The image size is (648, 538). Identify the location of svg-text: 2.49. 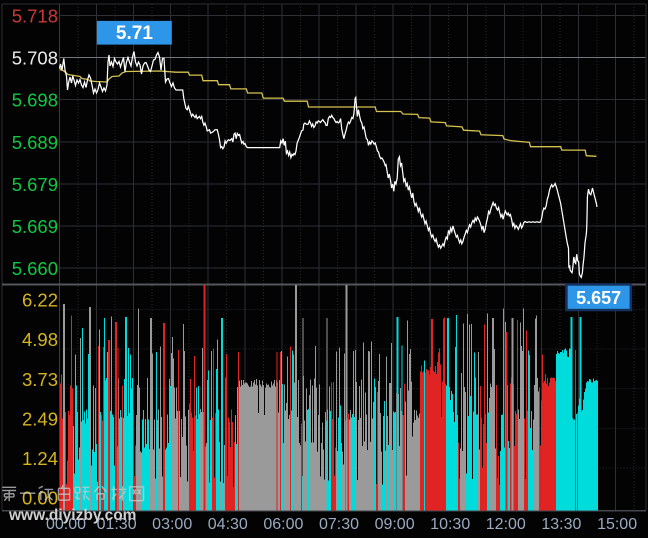
(40, 419).